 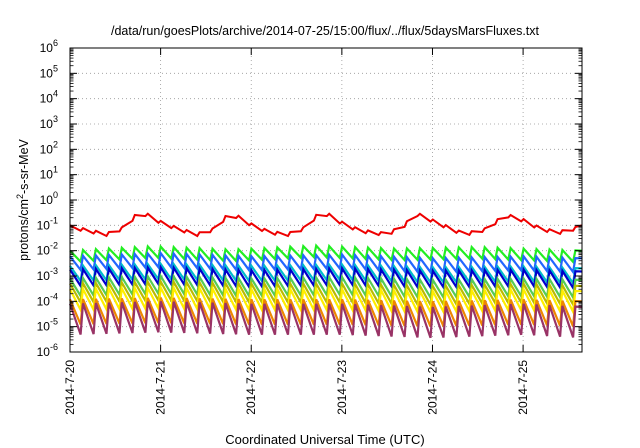 What do you see at coordinates (55, 144) in the screenshot?
I see `y-tick-exponent: 2` at bounding box center [55, 144].